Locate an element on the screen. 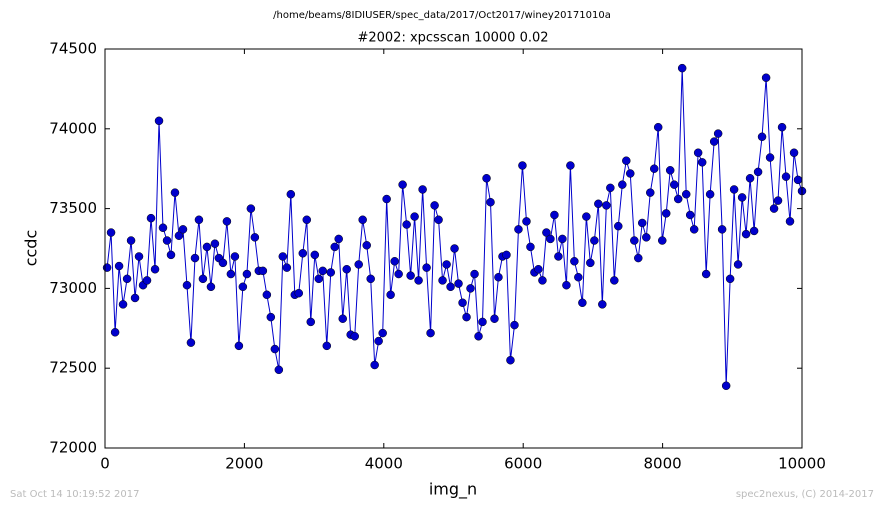  y-tick-label: 72500 is located at coordinates (73, 368).